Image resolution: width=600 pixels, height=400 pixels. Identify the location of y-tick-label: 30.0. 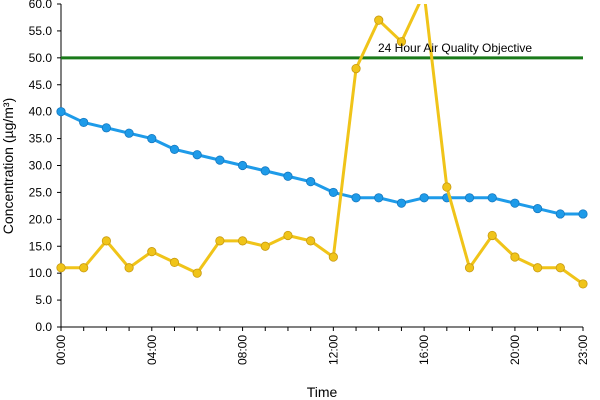
(41, 166).